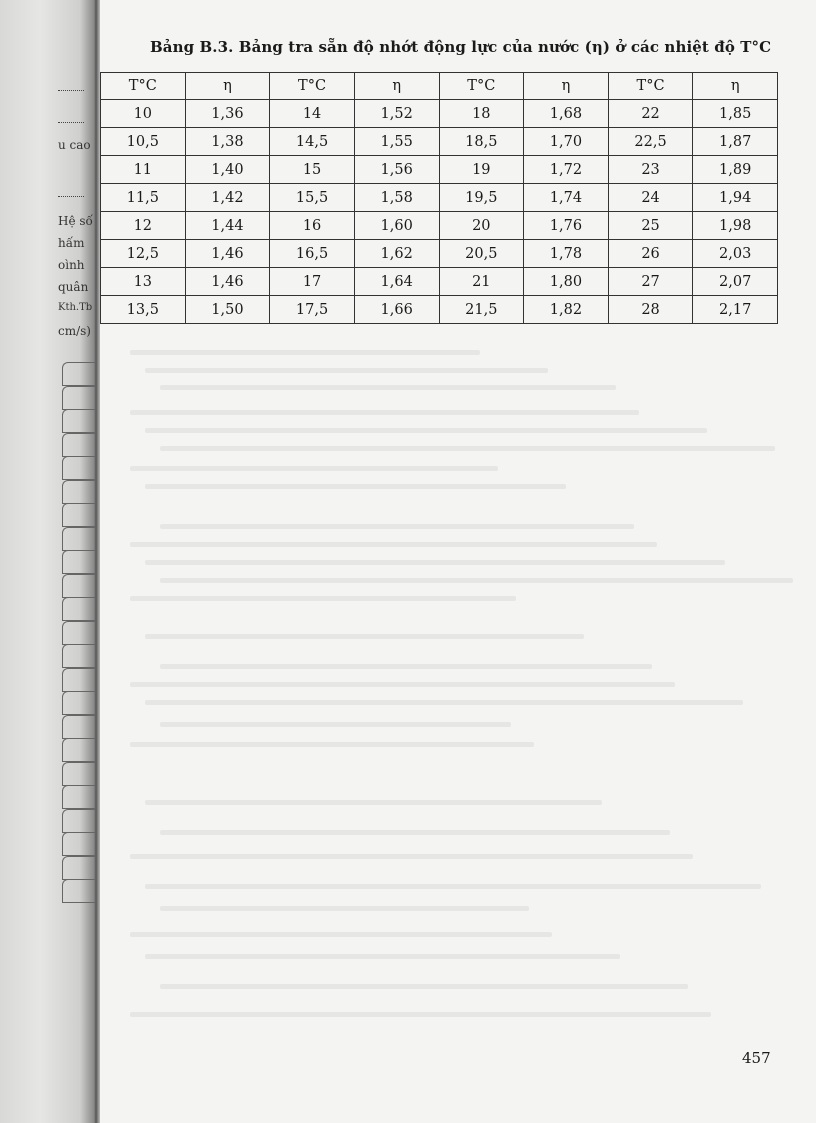 Image resolution: width=816 pixels, height=1123 pixels. Describe the element at coordinates (650, 169) in the screenshot. I see `table-cell: 23` at that location.